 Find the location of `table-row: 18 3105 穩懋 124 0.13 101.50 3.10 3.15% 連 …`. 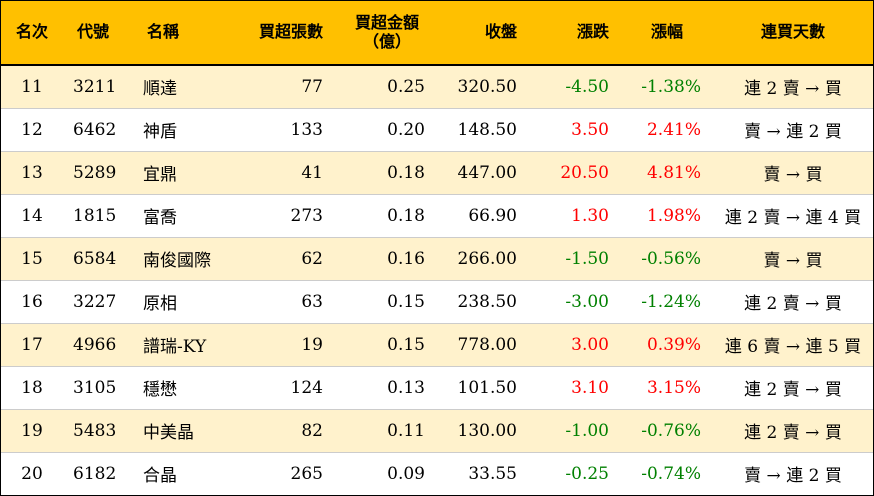

table-row: 18 3105 穩懋 124 0.13 101.50 3.10 3.15% 連 … is located at coordinates (437, 387).